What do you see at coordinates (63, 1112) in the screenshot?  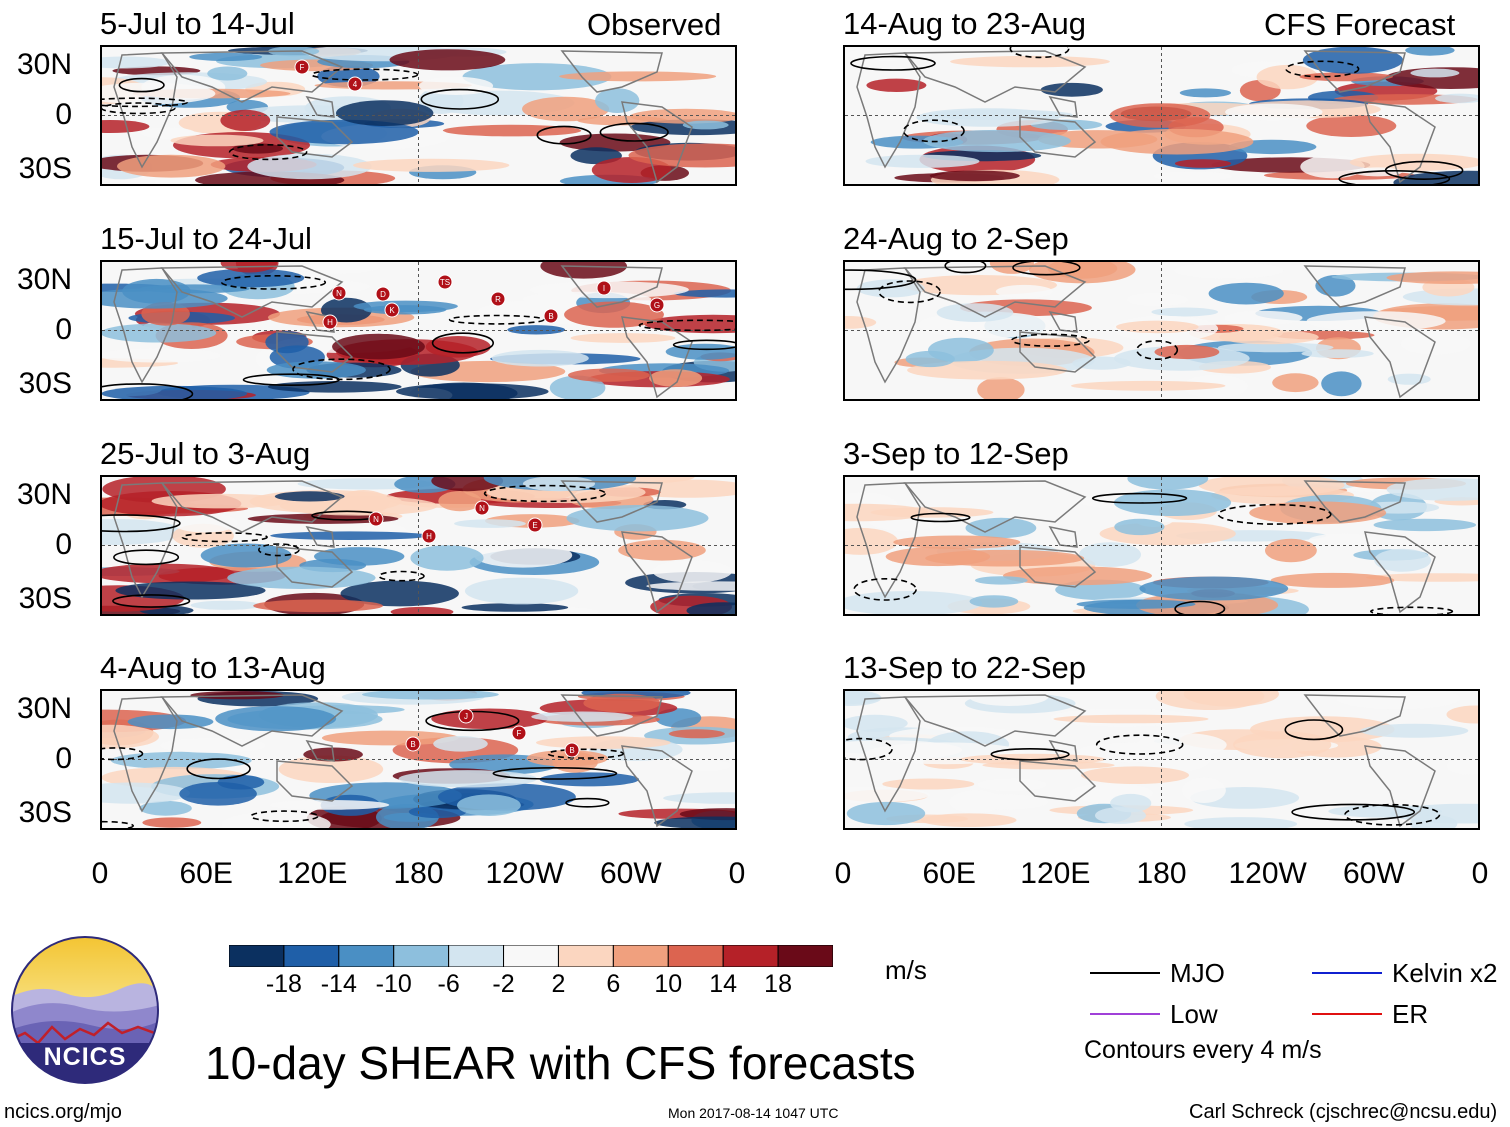 I see `footer-url: ncics.org/mjo` at bounding box center [63, 1112].